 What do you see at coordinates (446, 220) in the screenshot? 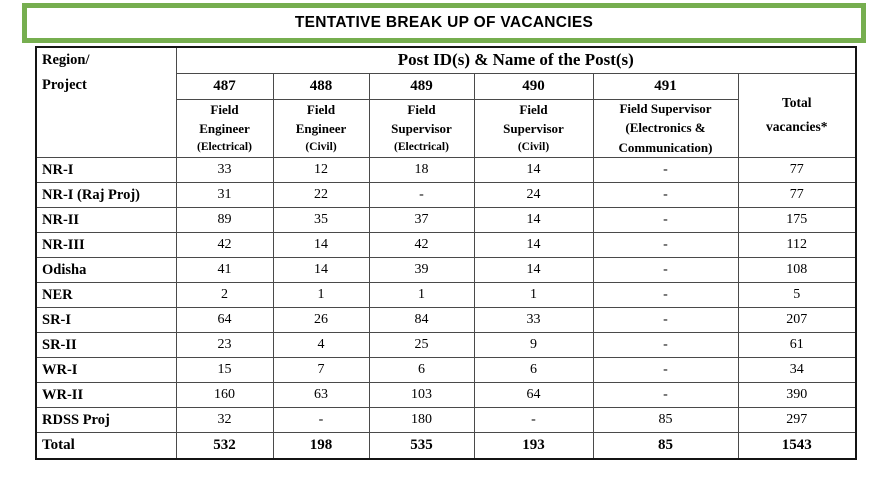
I see `table-row-nr-2: NR-II 89 35 37 14 - 175` at bounding box center [446, 220].